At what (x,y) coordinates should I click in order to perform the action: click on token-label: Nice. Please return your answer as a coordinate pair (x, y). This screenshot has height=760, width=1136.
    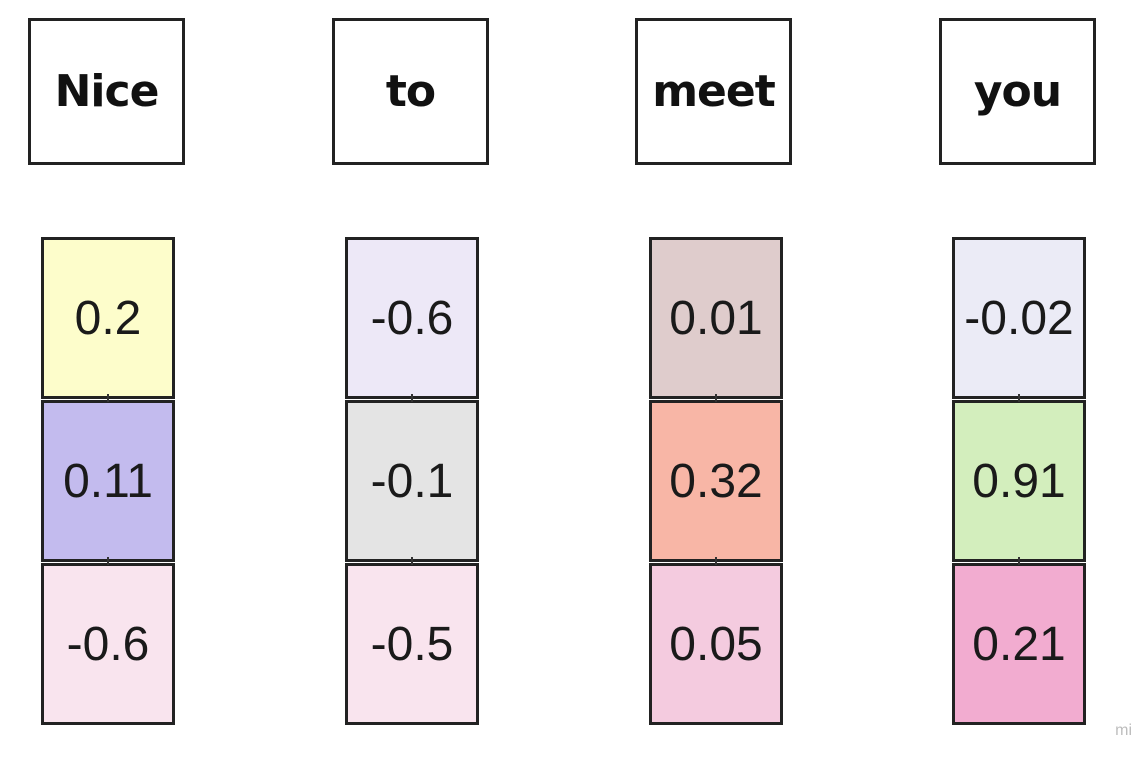
    Looking at the image, I should click on (107, 91).